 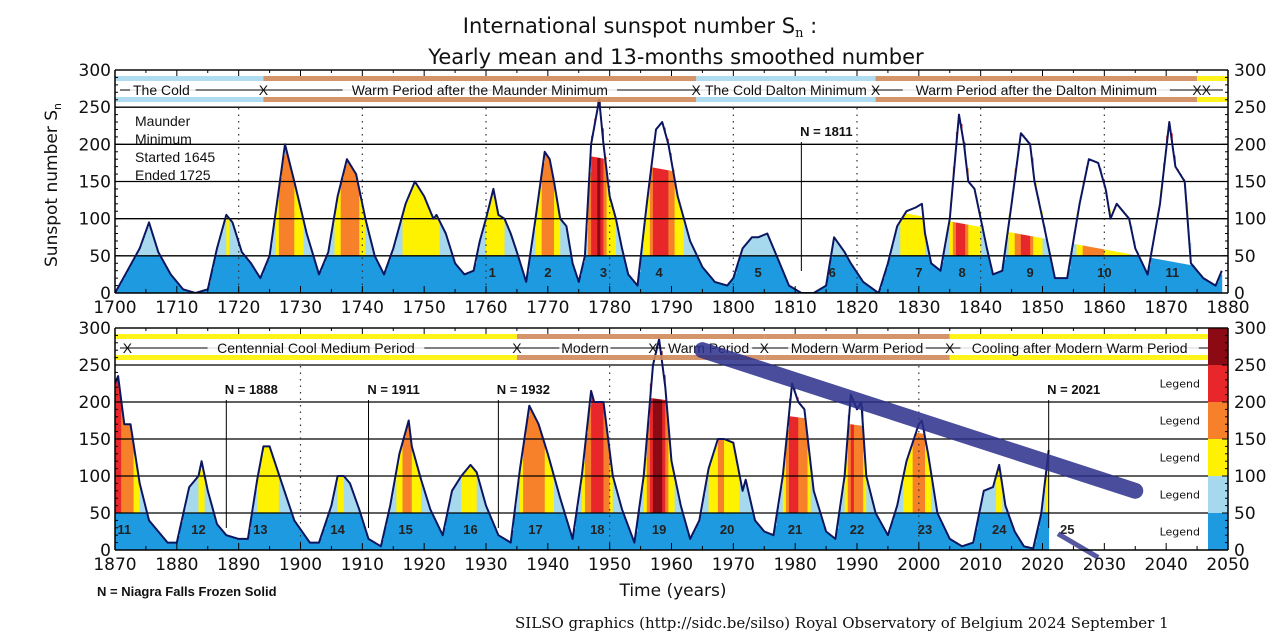 What do you see at coordinates (925, 529) in the screenshot?
I see `cycle-number-label: 23` at bounding box center [925, 529].